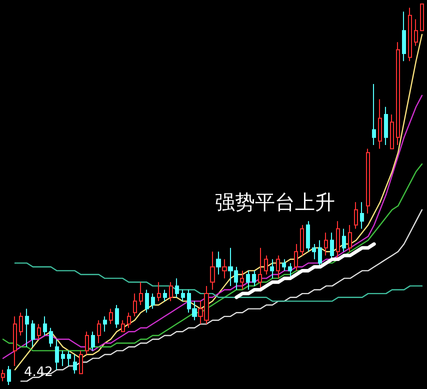  What do you see at coordinates (38, 372) in the screenshot?
I see `annotation: 4.42` at bounding box center [38, 372].